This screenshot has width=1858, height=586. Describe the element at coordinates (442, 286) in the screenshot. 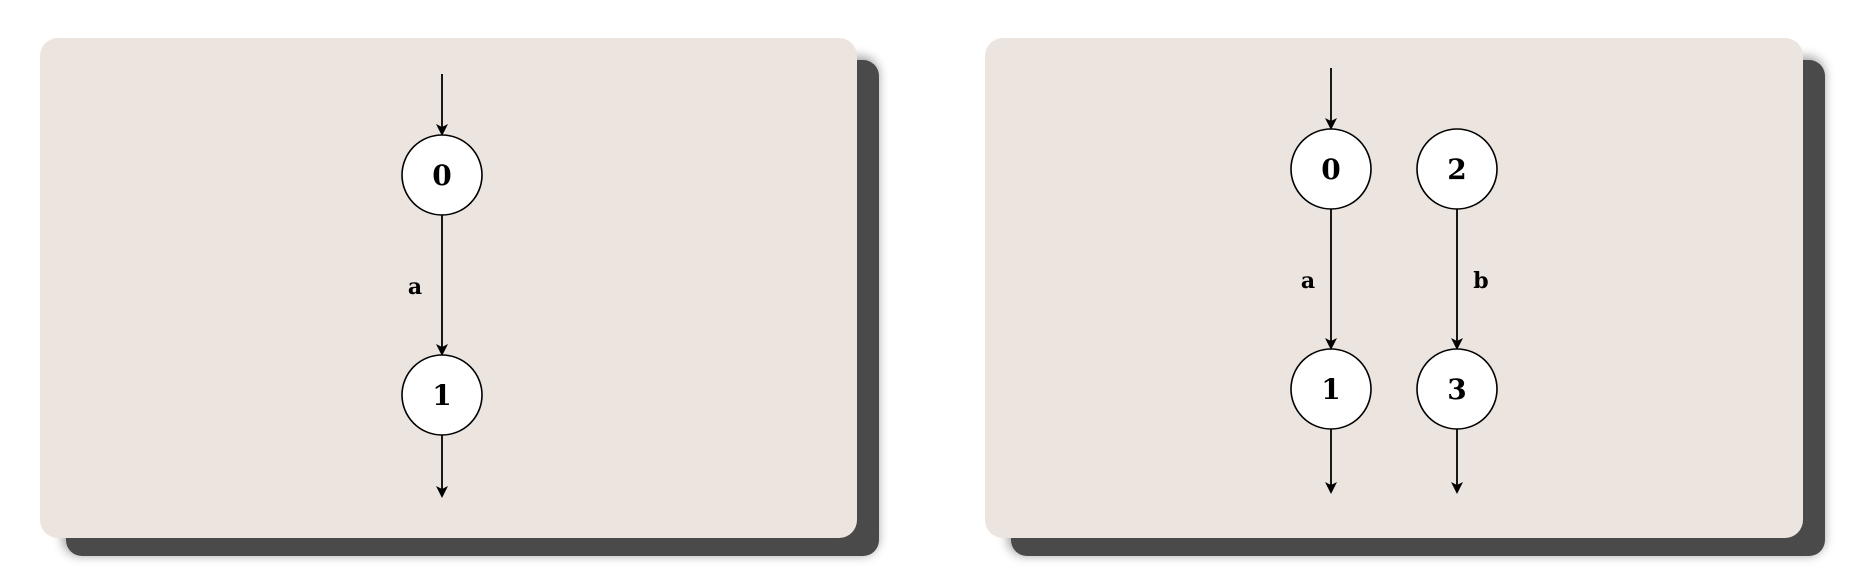

I see `automaton-diagram-left: 0 a 1` at that location.